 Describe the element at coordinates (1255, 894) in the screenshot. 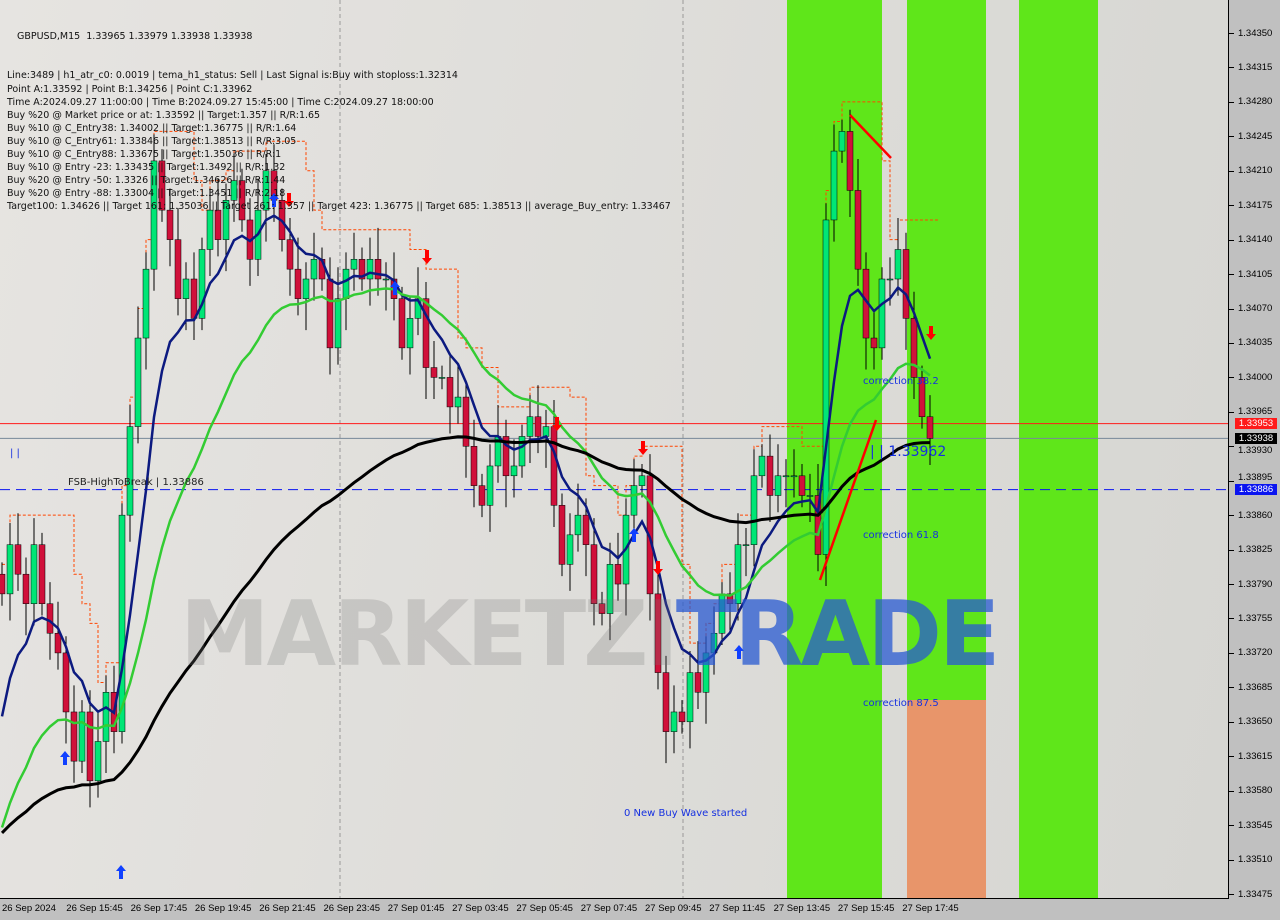

I see `y-tick-label: 1.33475` at that location.